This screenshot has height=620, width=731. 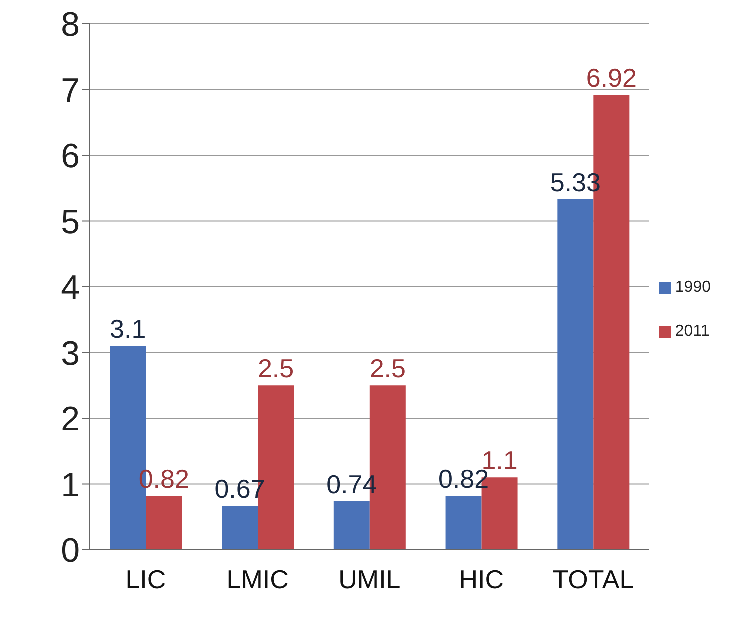 What do you see at coordinates (369, 579) in the screenshot?
I see `x-tick-label: UMIL` at bounding box center [369, 579].